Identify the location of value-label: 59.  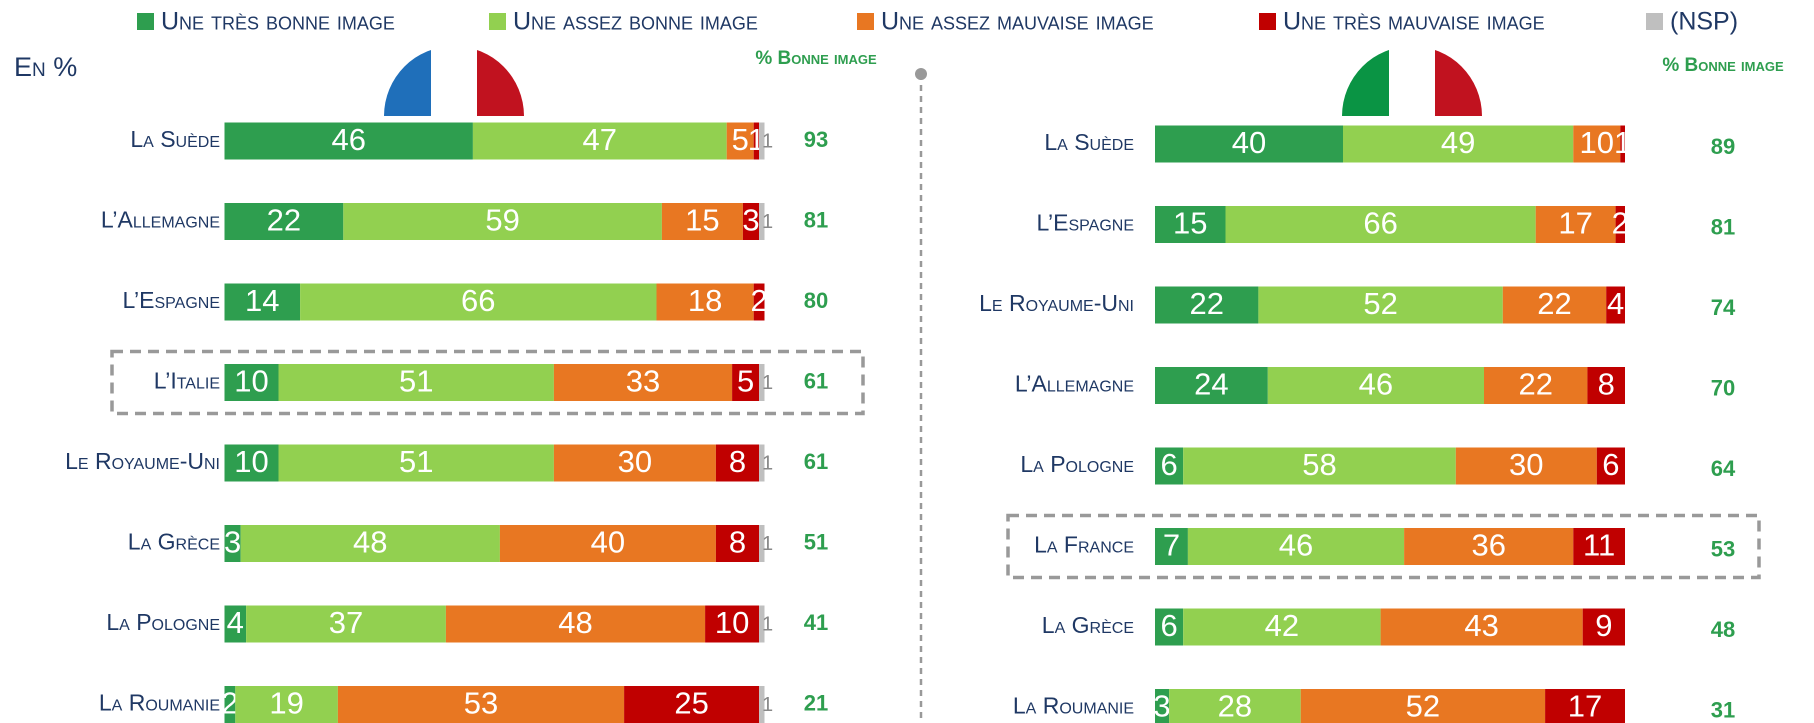
(502, 220).